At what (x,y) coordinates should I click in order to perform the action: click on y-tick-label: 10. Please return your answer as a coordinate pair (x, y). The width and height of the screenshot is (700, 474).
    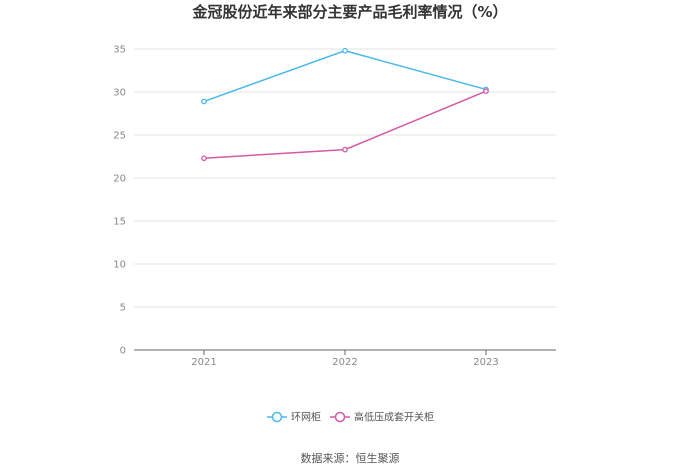
    Looking at the image, I should click on (119, 265).